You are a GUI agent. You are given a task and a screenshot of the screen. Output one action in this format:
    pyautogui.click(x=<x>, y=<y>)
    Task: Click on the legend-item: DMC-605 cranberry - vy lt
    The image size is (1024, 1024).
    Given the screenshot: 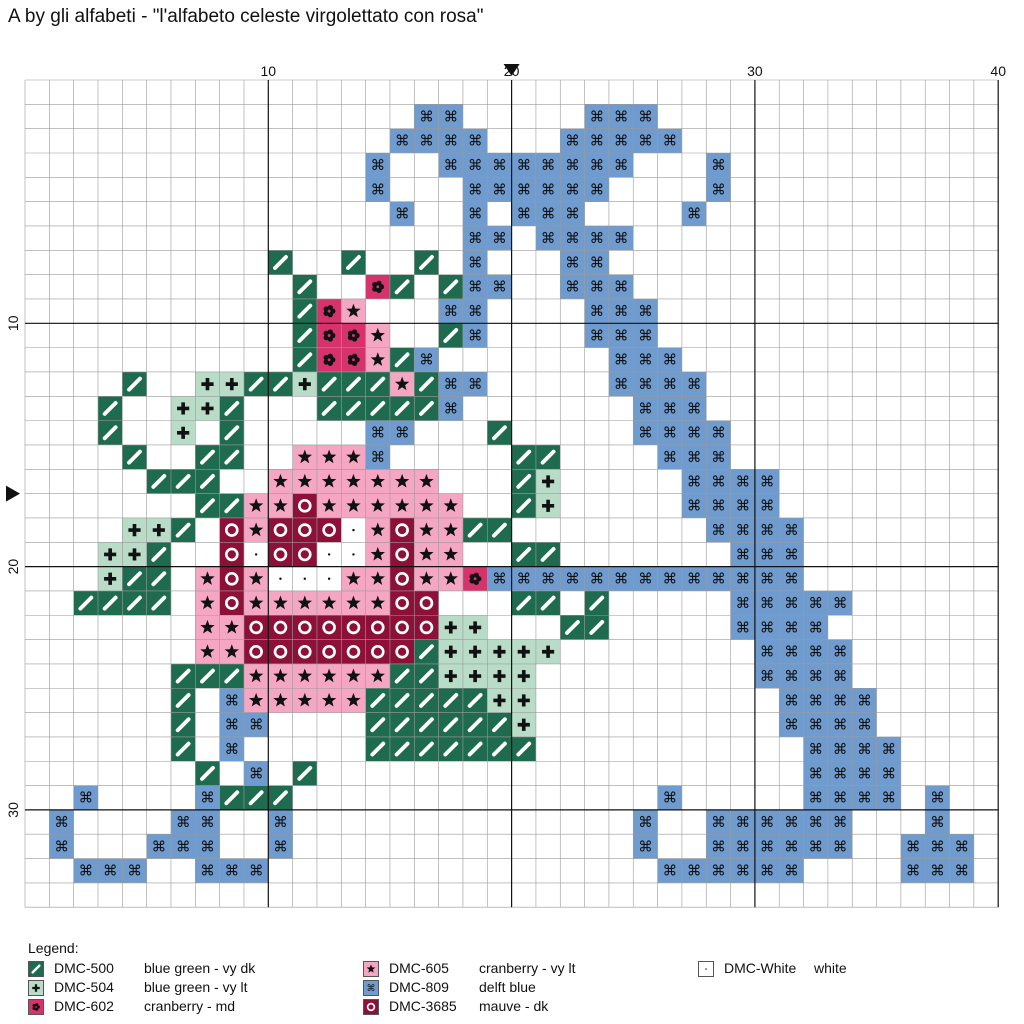 What is the action you would take?
    pyautogui.click(x=519, y=969)
    